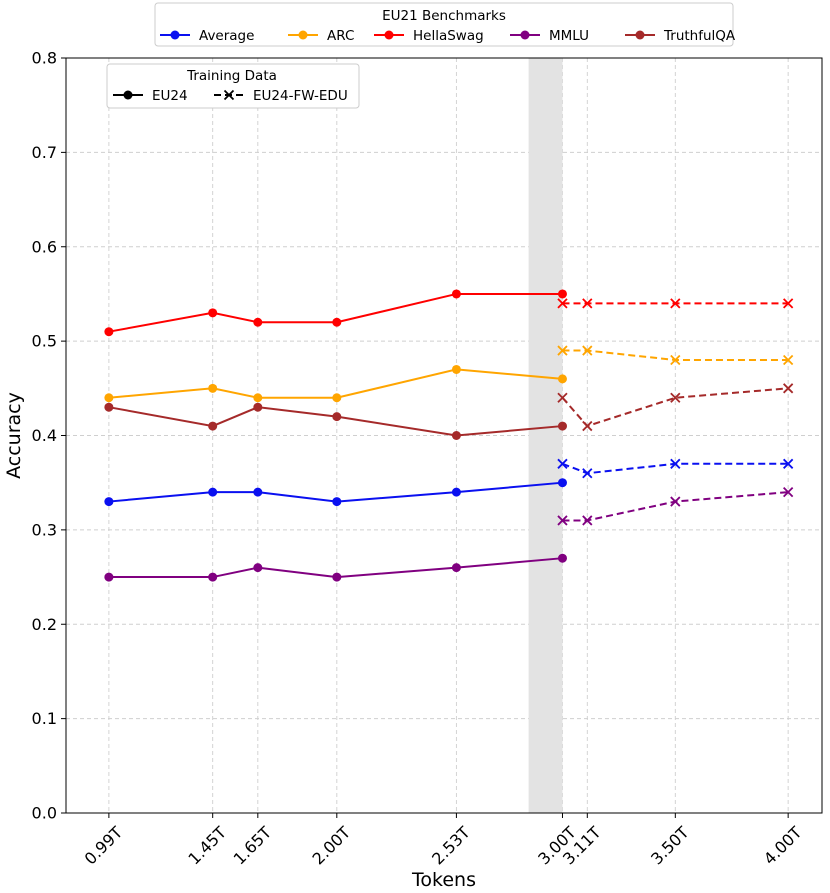 This screenshot has height=893, width=830. I want to click on benchmark-legend-items: Average ARC HellaSwag MMLU TruthfulQA, so click(448, 36).